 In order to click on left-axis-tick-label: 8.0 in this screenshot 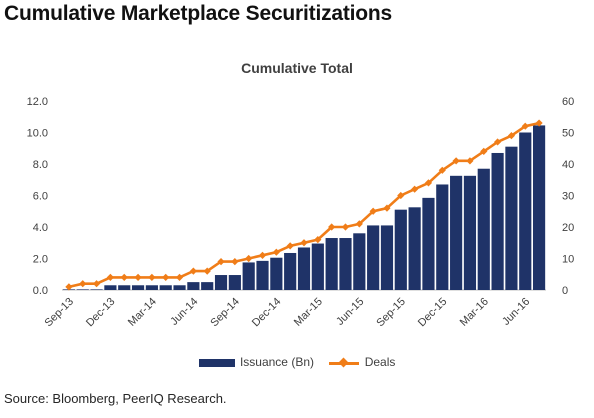, I will do `click(40, 165)`.